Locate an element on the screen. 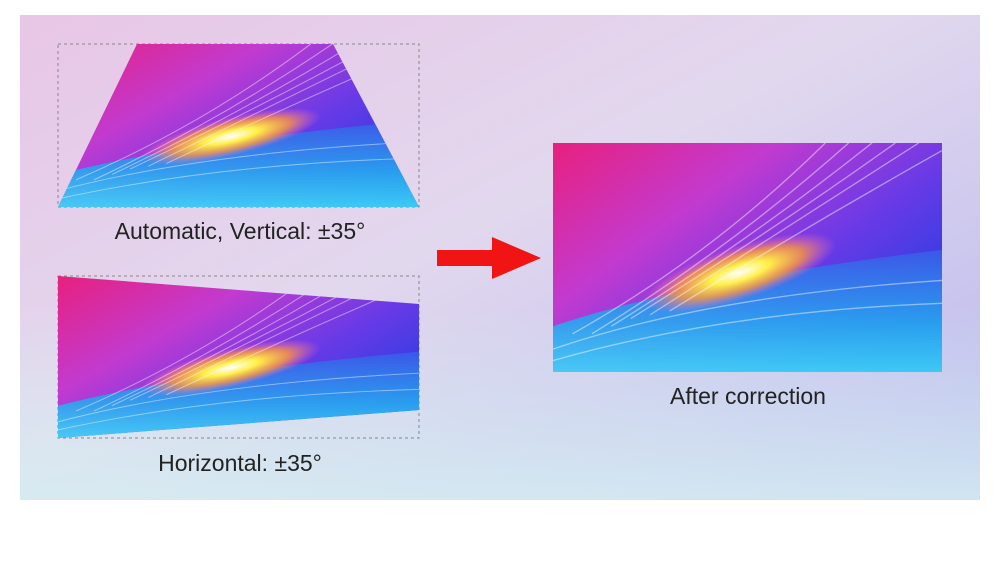 The image size is (1000, 577). caption-vertical: Automatic, Vertical: ±35° is located at coordinates (240, 231).